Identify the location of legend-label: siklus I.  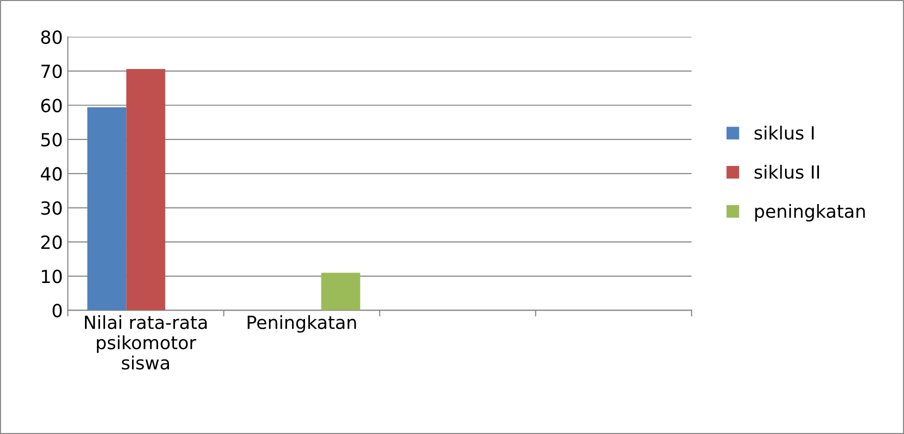
(784, 133).